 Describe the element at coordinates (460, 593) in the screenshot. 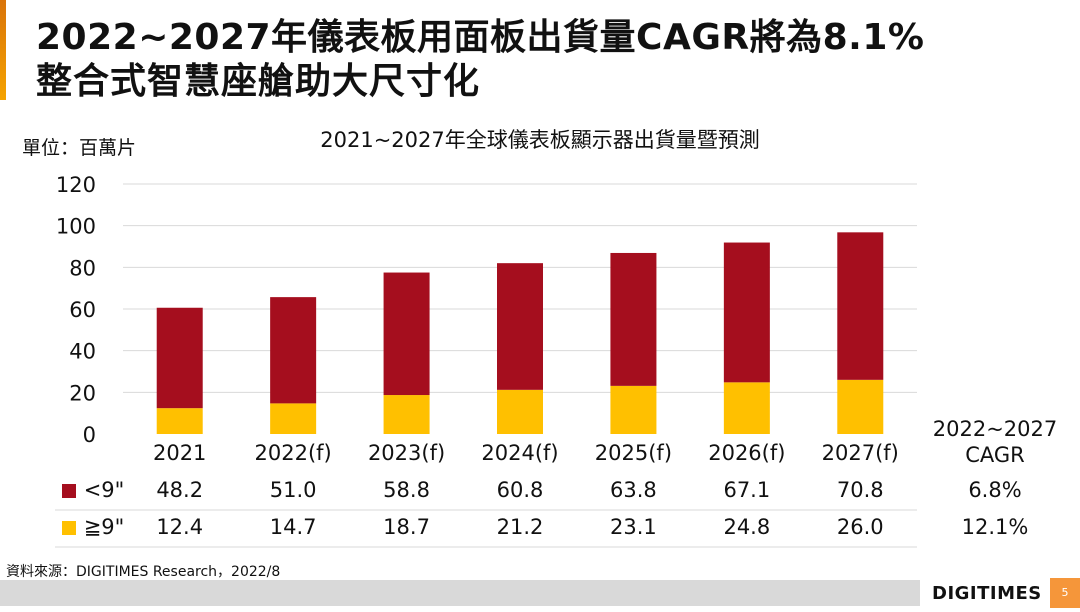

I see `footer-bar` at that location.